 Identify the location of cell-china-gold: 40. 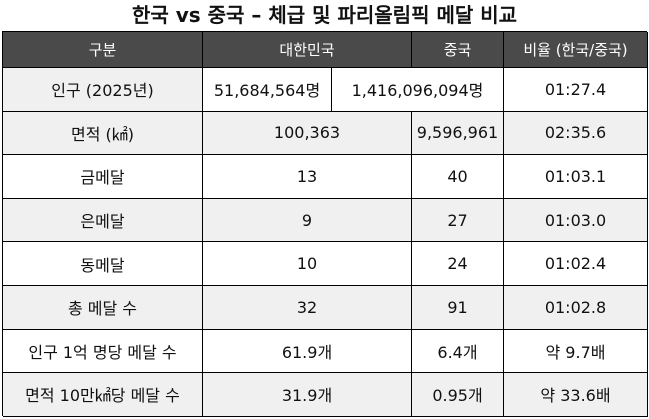
(458, 177).